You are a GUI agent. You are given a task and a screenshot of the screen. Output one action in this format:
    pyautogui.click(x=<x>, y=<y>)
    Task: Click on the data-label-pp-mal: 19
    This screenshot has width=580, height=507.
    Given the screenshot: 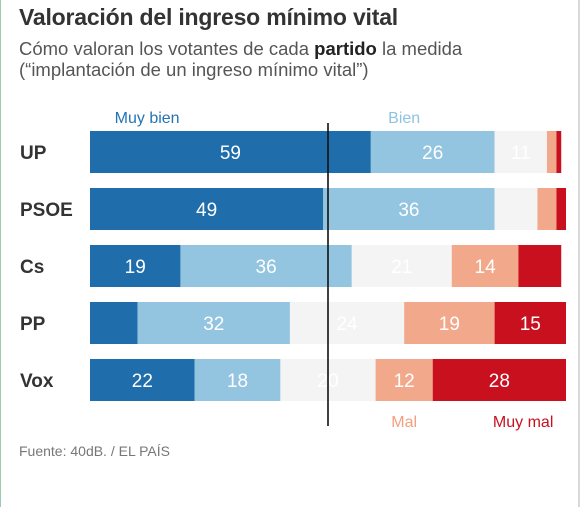 What is the action you would take?
    pyautogui.click(x=449, y=324)
    